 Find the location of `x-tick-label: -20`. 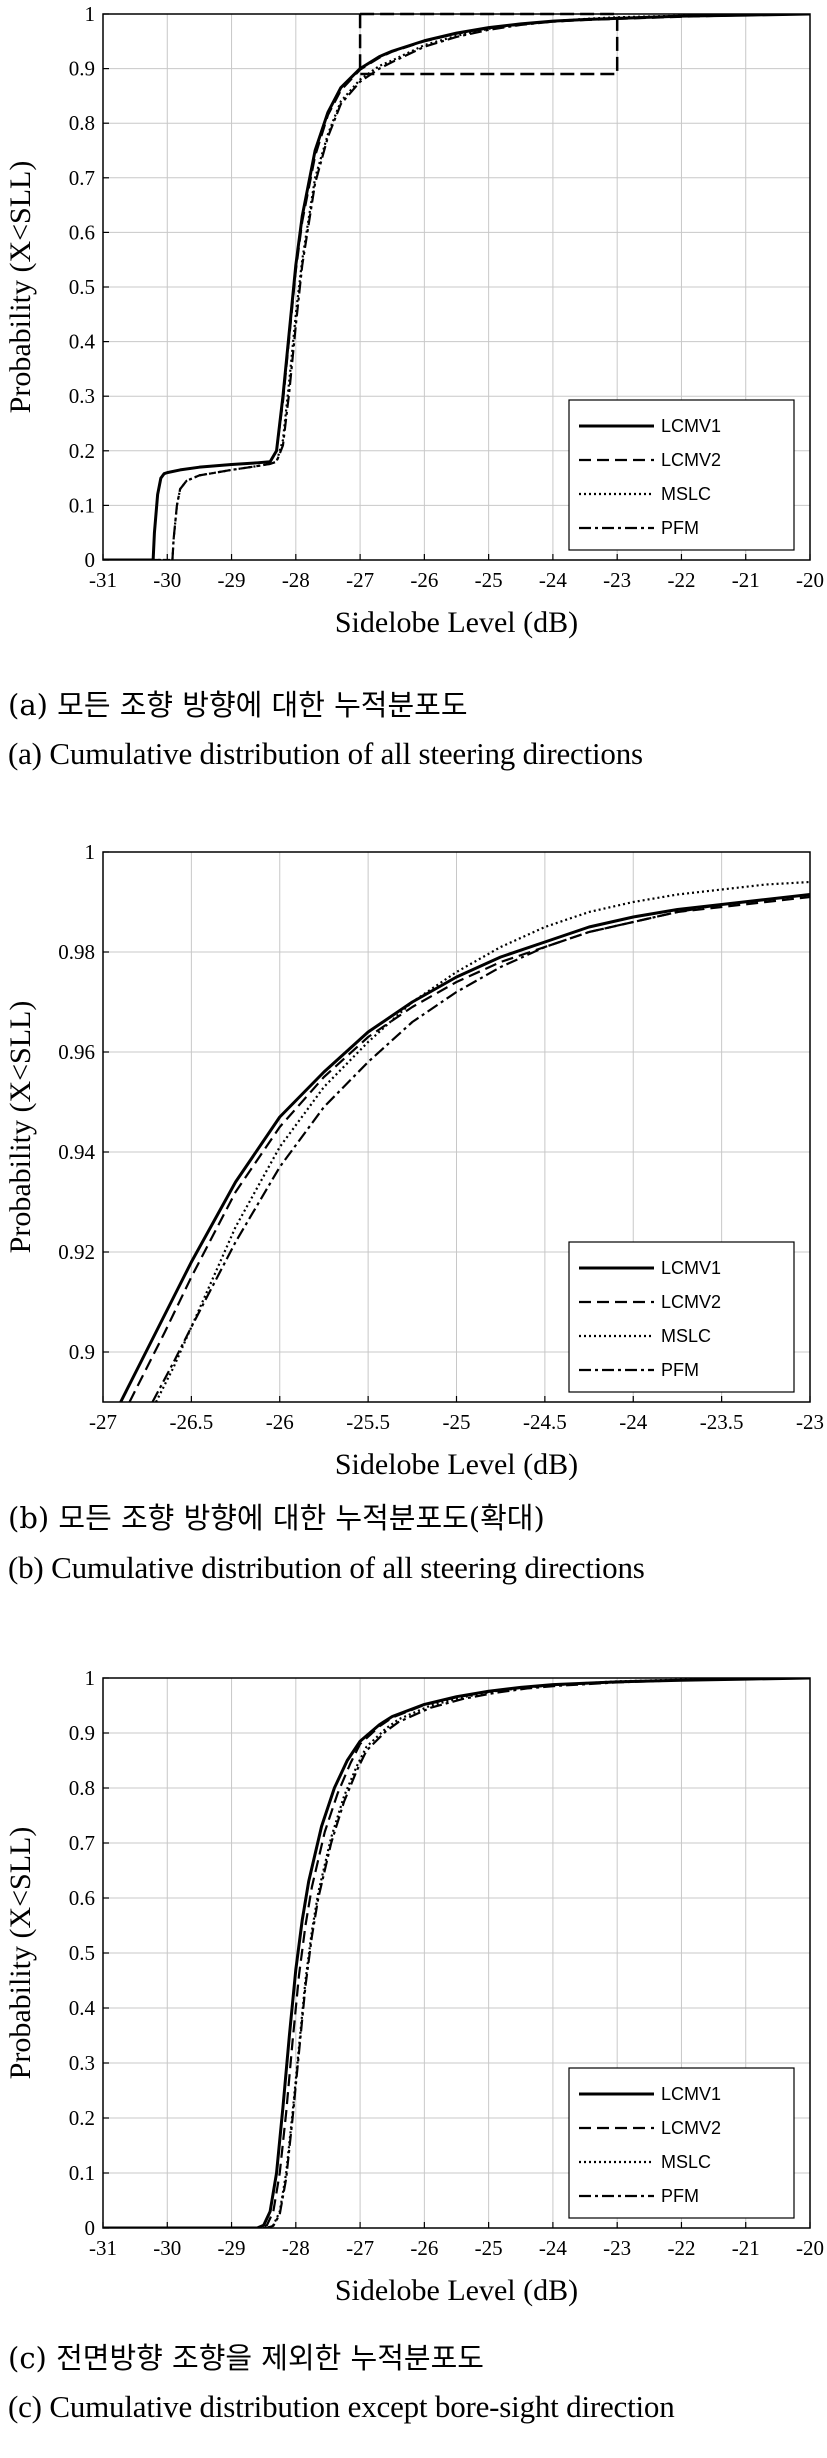

x-tick-label: -20 is located at coordinates (810, 2248).